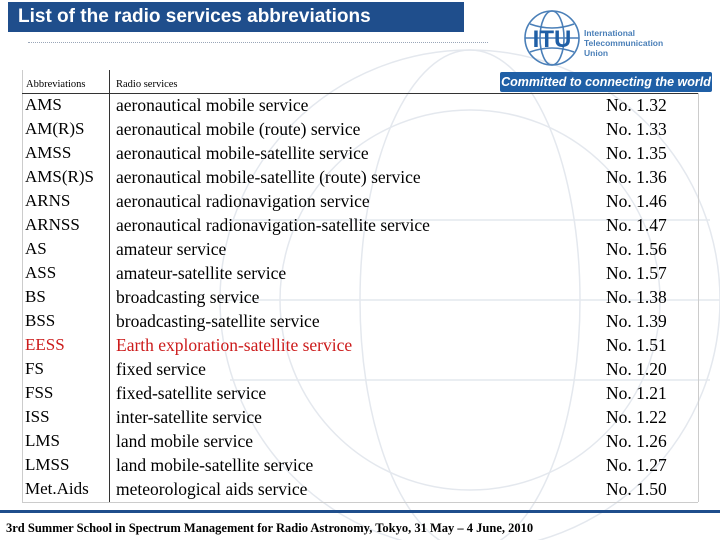  What do you see at coordinates (212, 105) in the screenshot?
I see `row-service: aeronautical mobile service` at bounding box center [212, 105].